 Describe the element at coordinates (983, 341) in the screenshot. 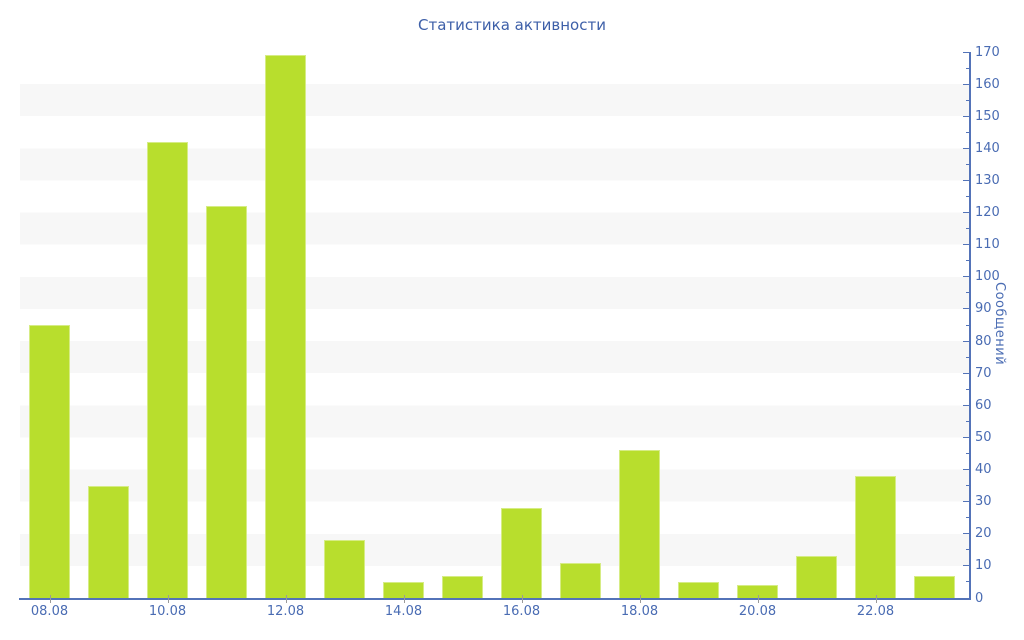

I see `y-tick-label: 80` at that location.